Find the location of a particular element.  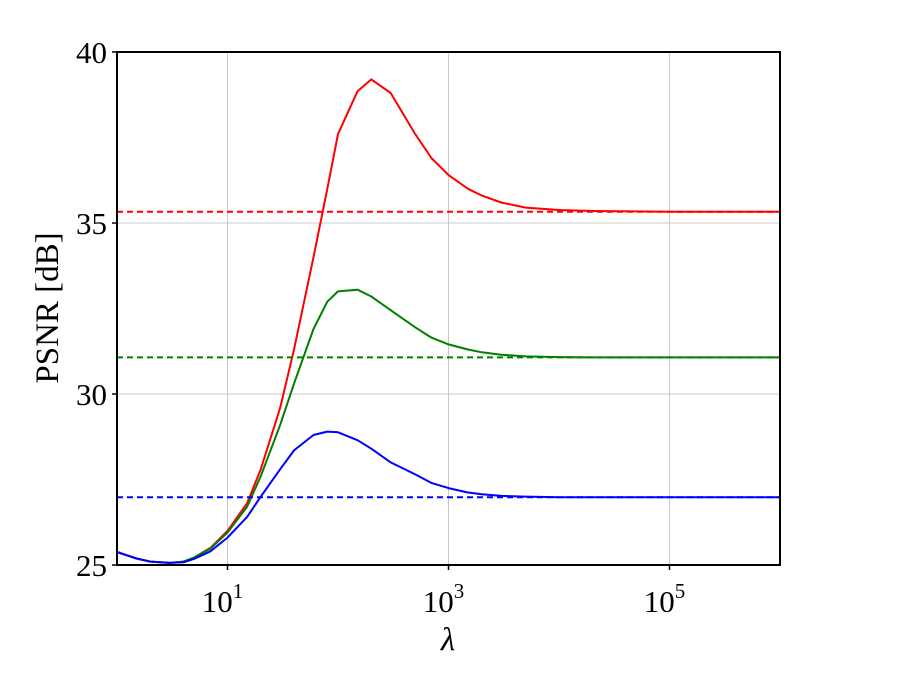

y-axis-label: PSNR [dB] is located at coordinates (48, 307).